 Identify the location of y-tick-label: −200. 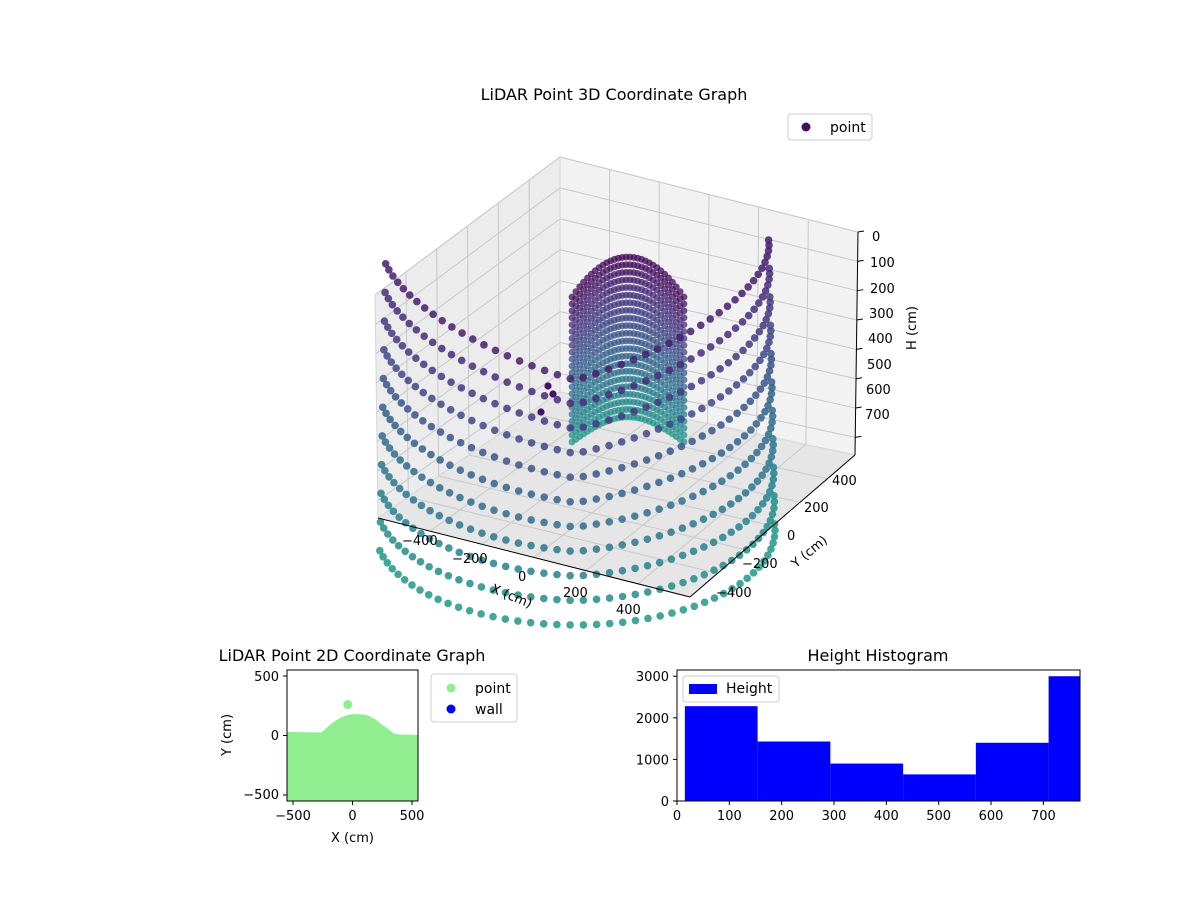
(760, 564).